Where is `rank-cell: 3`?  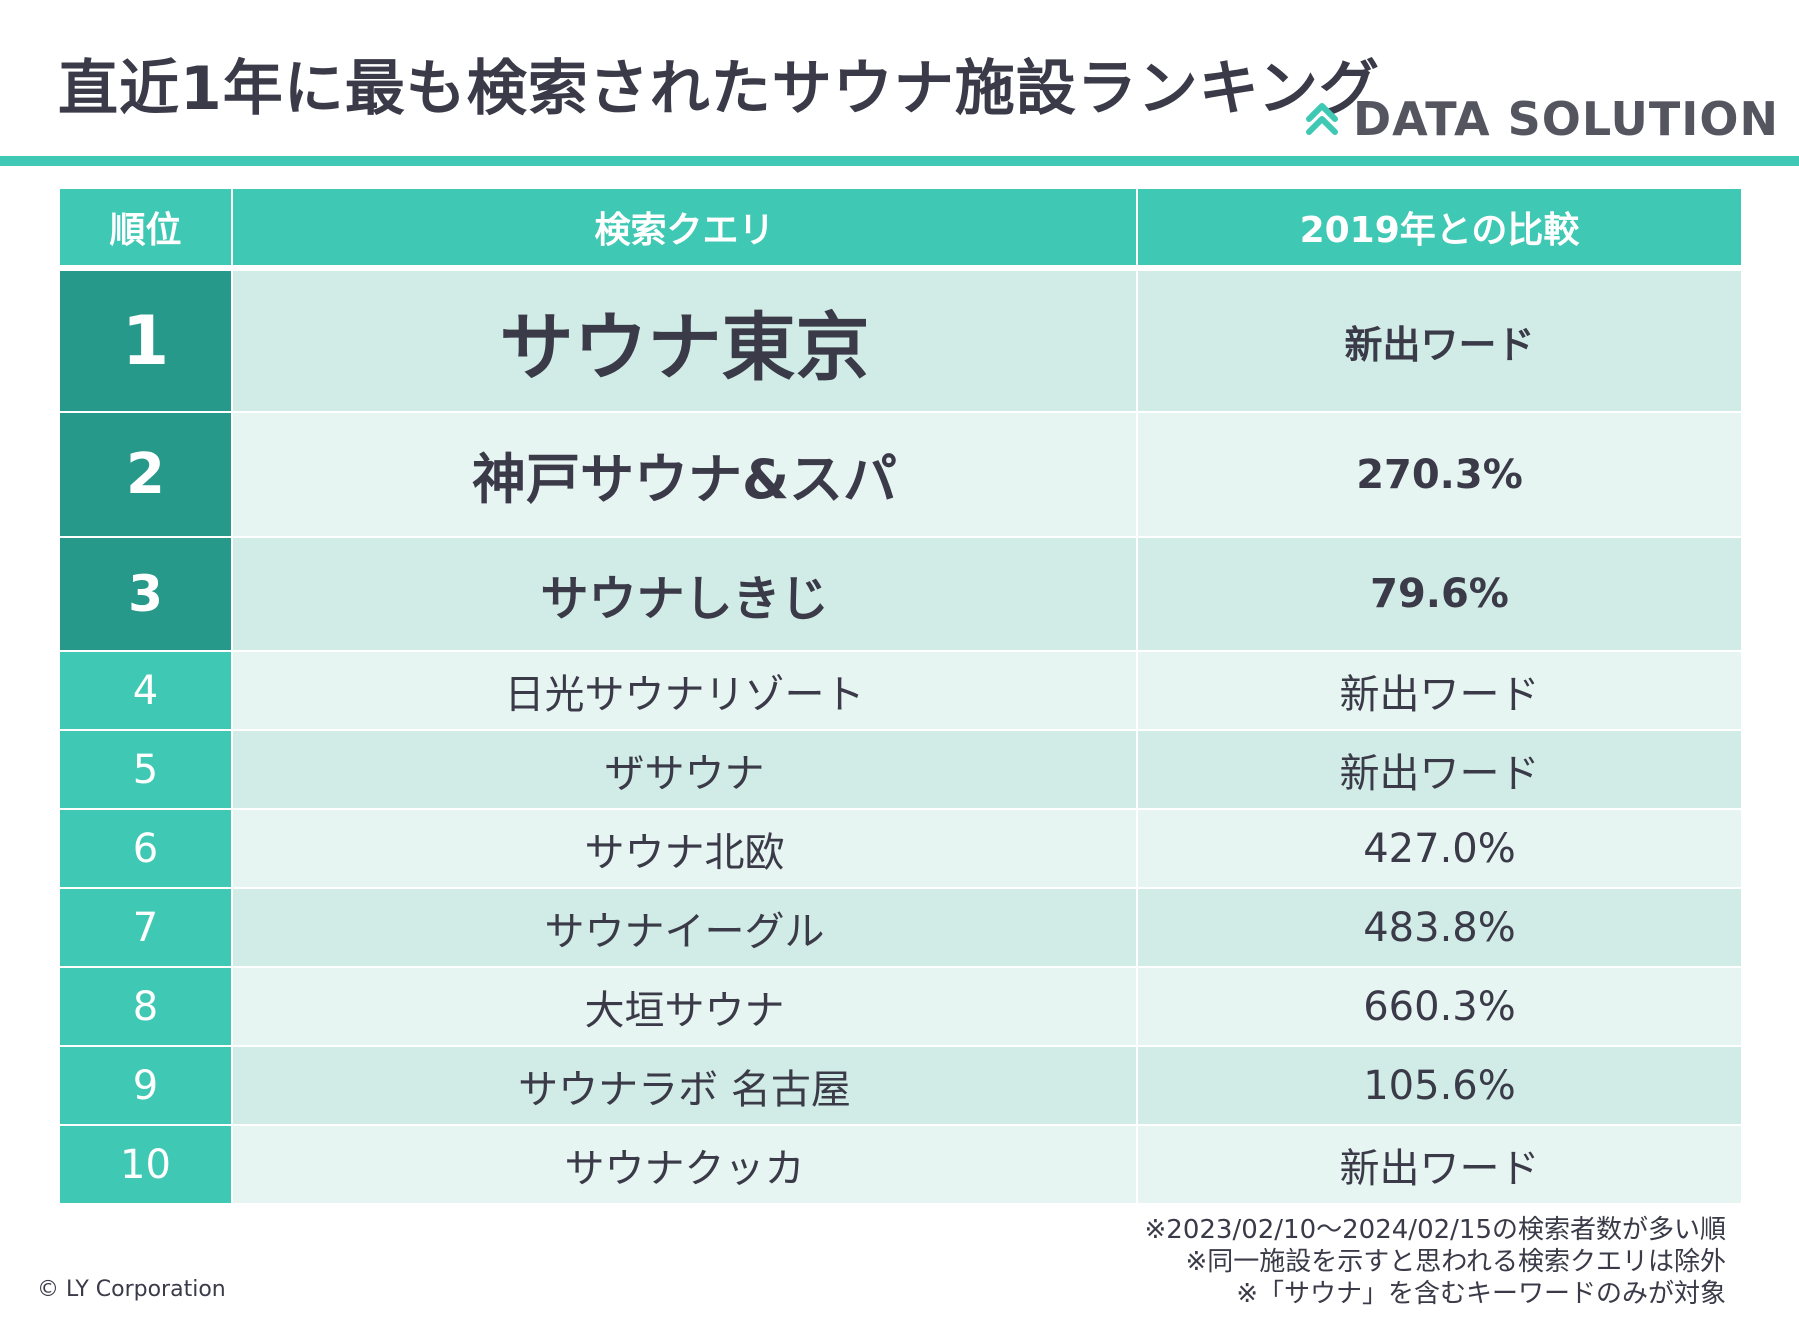 rank-cell: 3 is located at coordinates (146, 594).